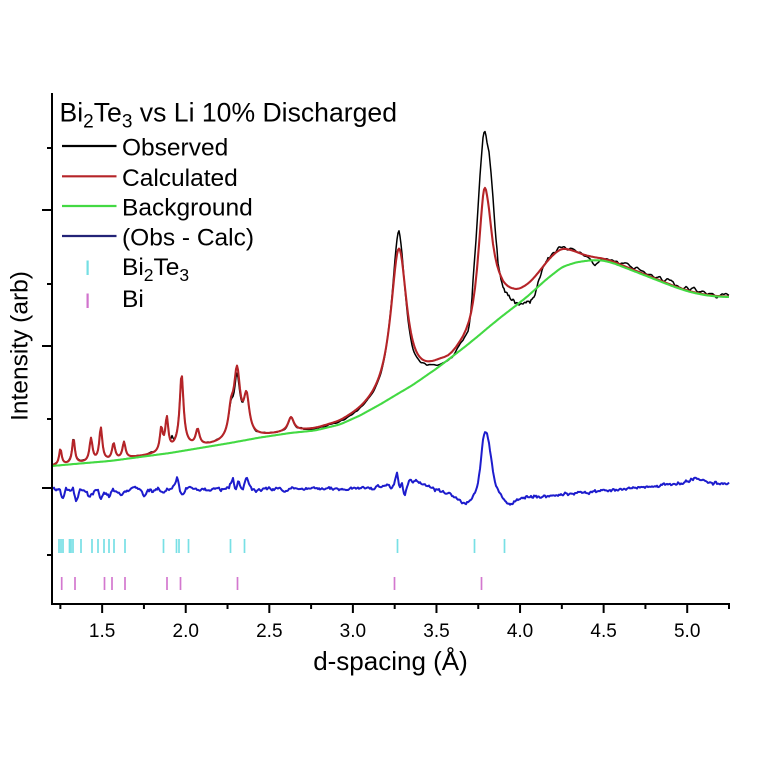  Describe the element at coordinates (269, 631) in the screenshot. I see `svg-text: 2.5` at that location.